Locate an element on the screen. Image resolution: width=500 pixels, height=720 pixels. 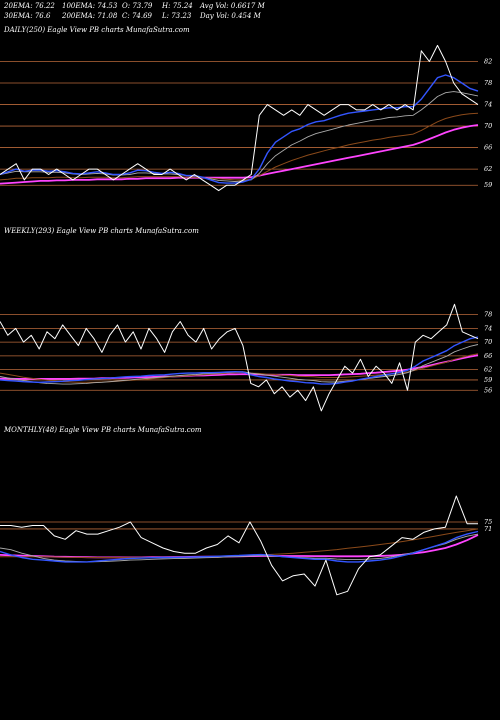
weekly-ema-fast-line is located at coordinates (239, 360).